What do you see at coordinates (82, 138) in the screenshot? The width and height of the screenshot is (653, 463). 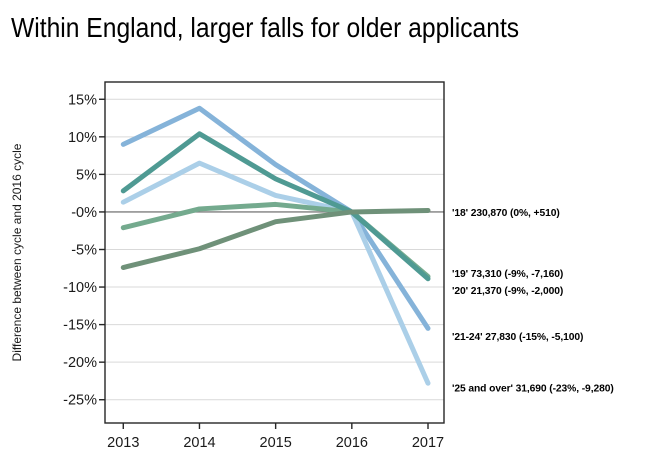 I see `y-tick-label: 10%` at bounding box center [82, 138].